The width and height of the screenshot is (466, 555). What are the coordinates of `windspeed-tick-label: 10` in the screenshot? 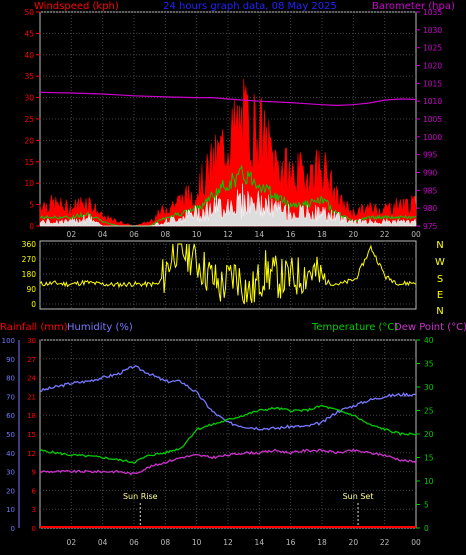 It's located at (29, 183).